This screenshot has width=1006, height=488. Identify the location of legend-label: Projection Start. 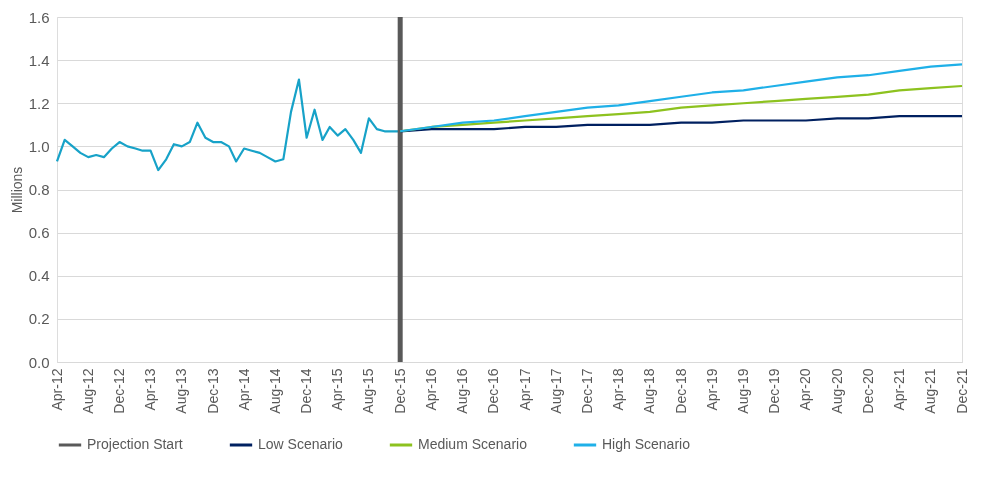
(135, 444).